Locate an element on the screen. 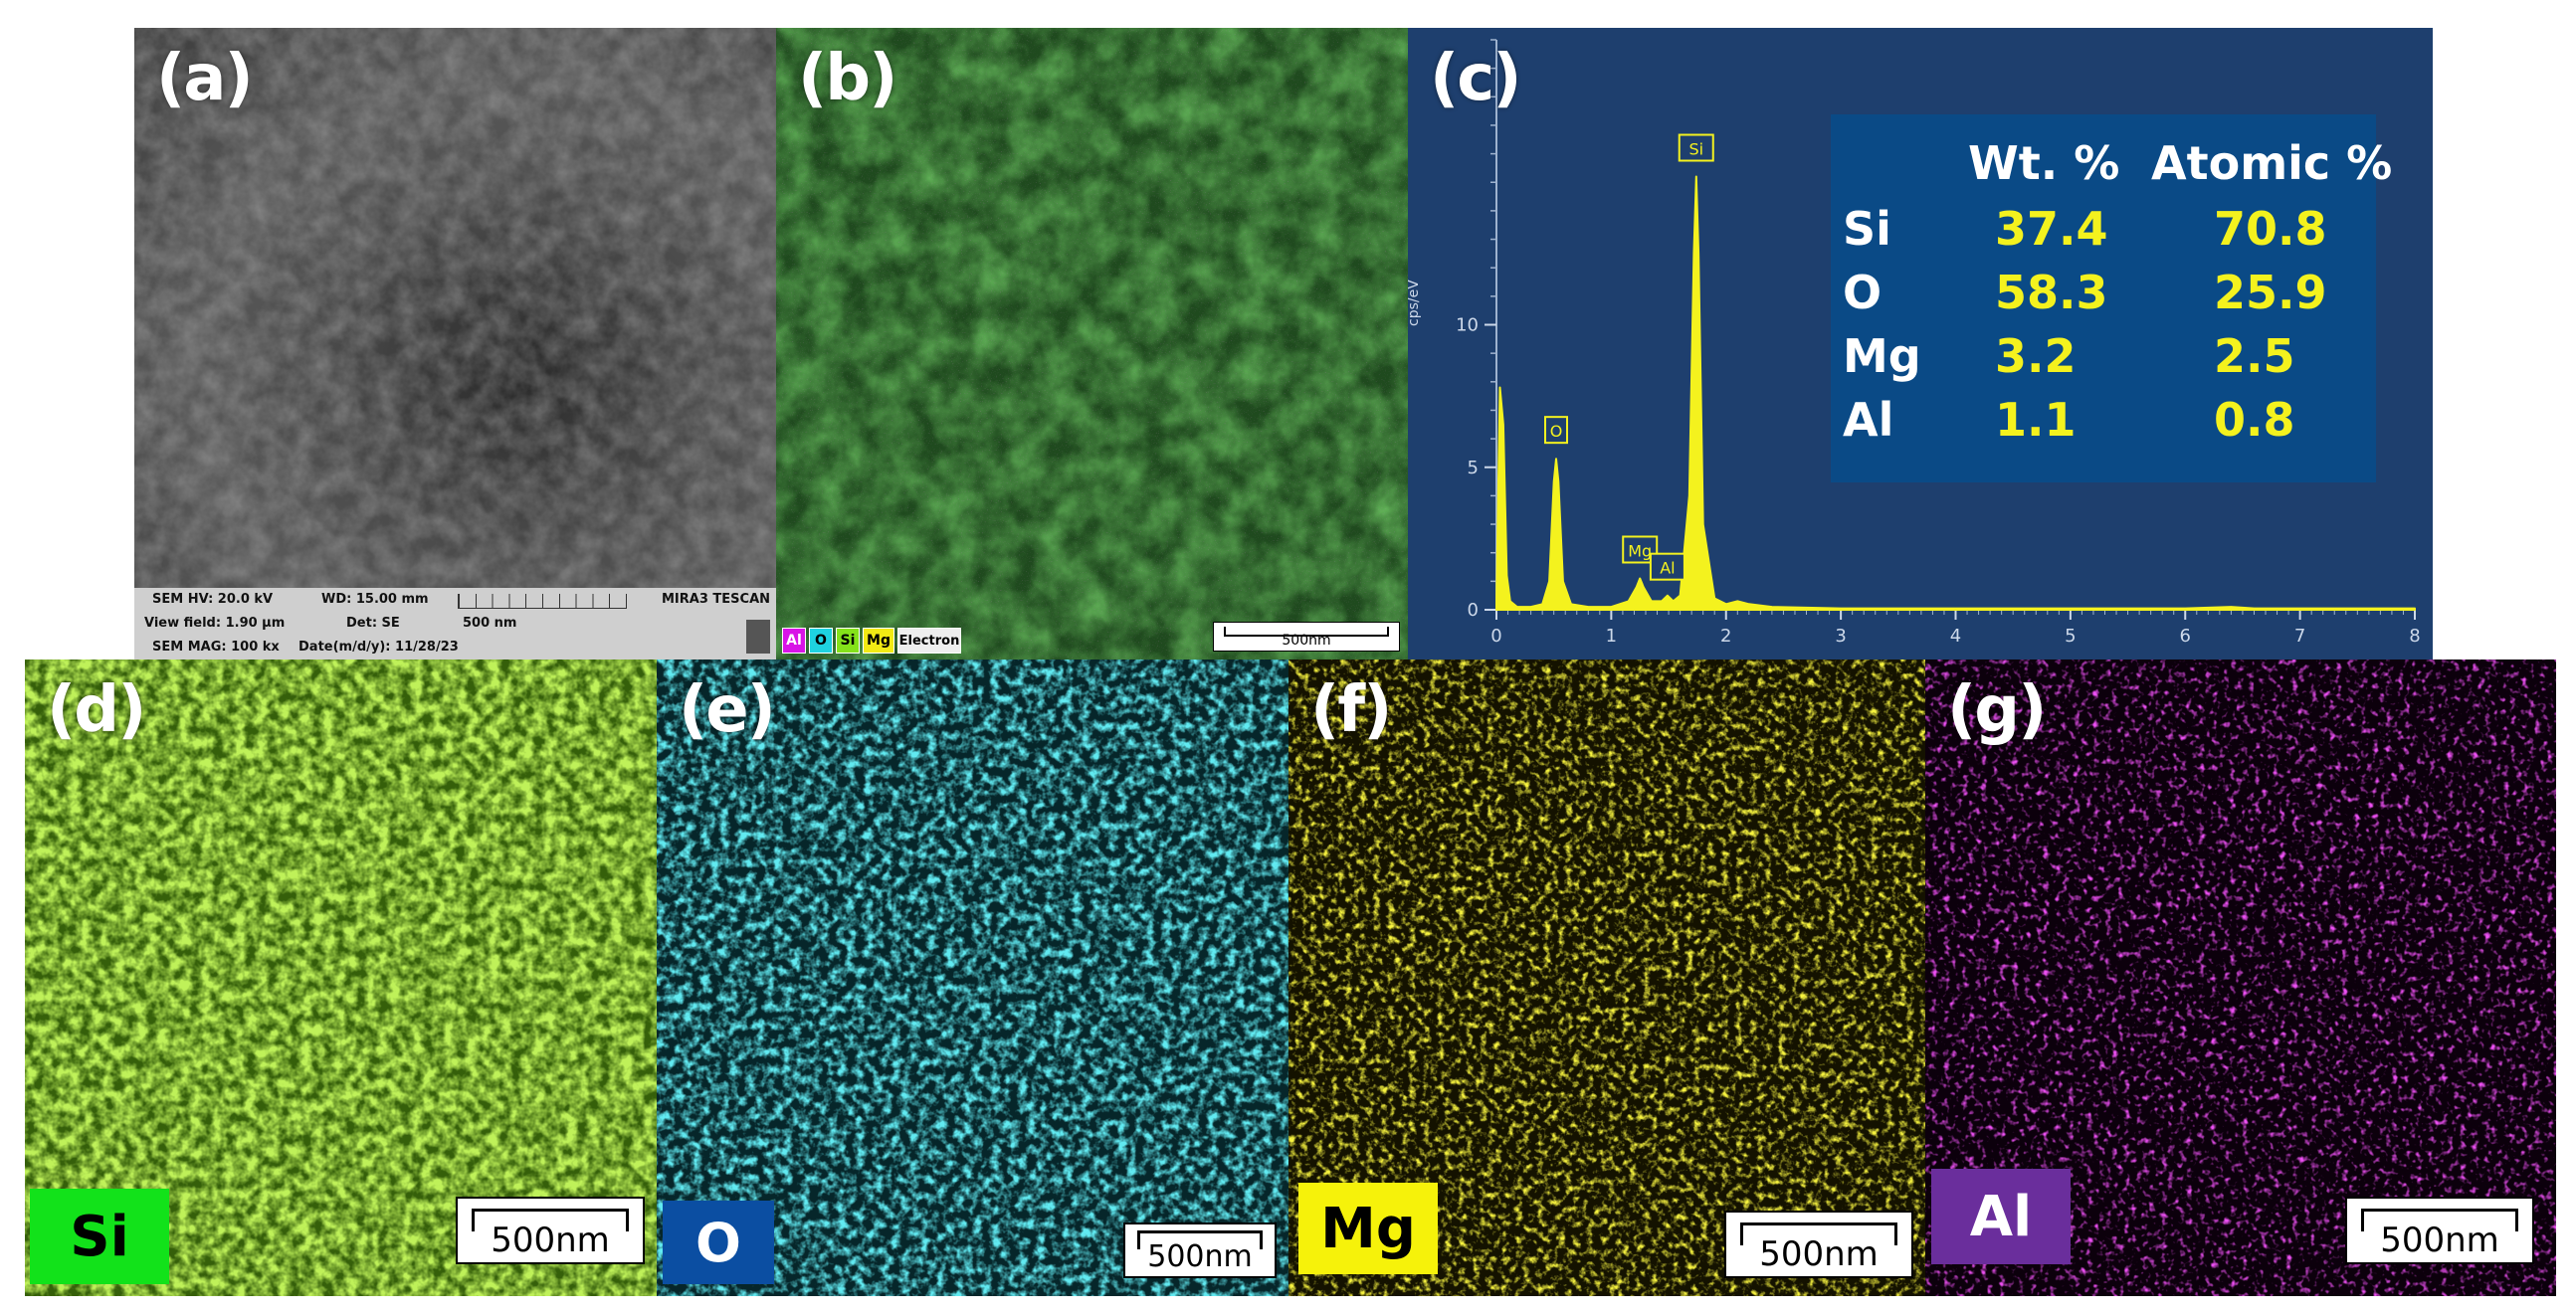 The height and width of the screenshot is (1316, 2576). legend-mg: Mg is located at coordinates (878, 641).